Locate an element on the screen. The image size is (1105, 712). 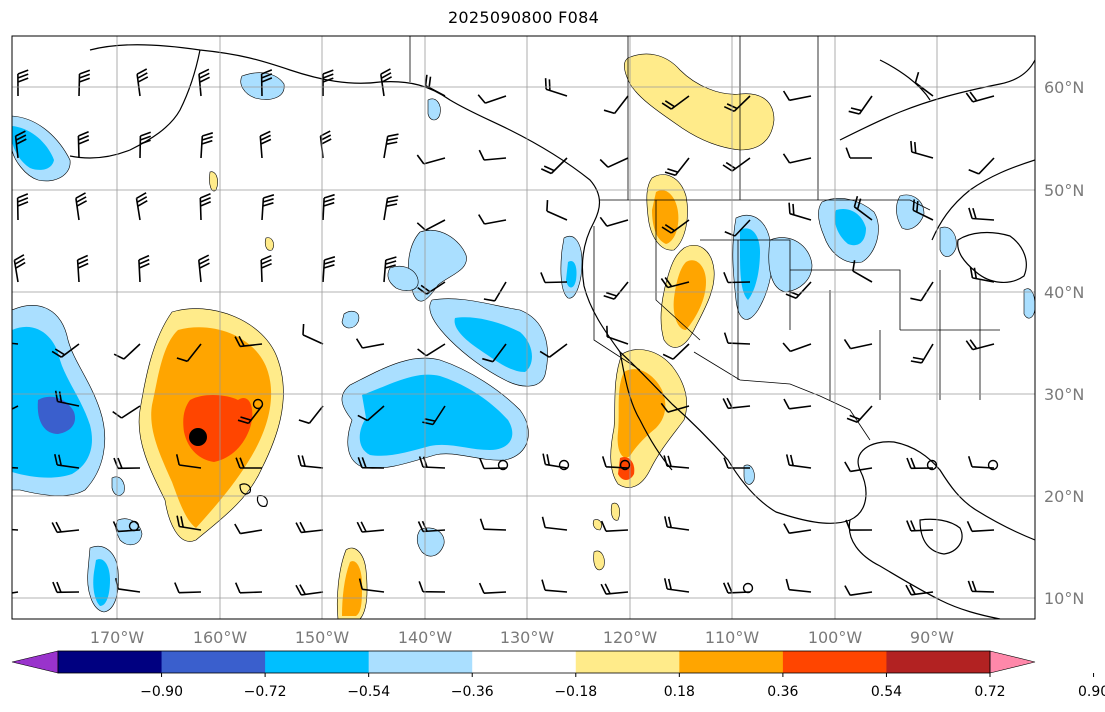
map-title: 2025090800 F084 is located at coordinates (523, 17).